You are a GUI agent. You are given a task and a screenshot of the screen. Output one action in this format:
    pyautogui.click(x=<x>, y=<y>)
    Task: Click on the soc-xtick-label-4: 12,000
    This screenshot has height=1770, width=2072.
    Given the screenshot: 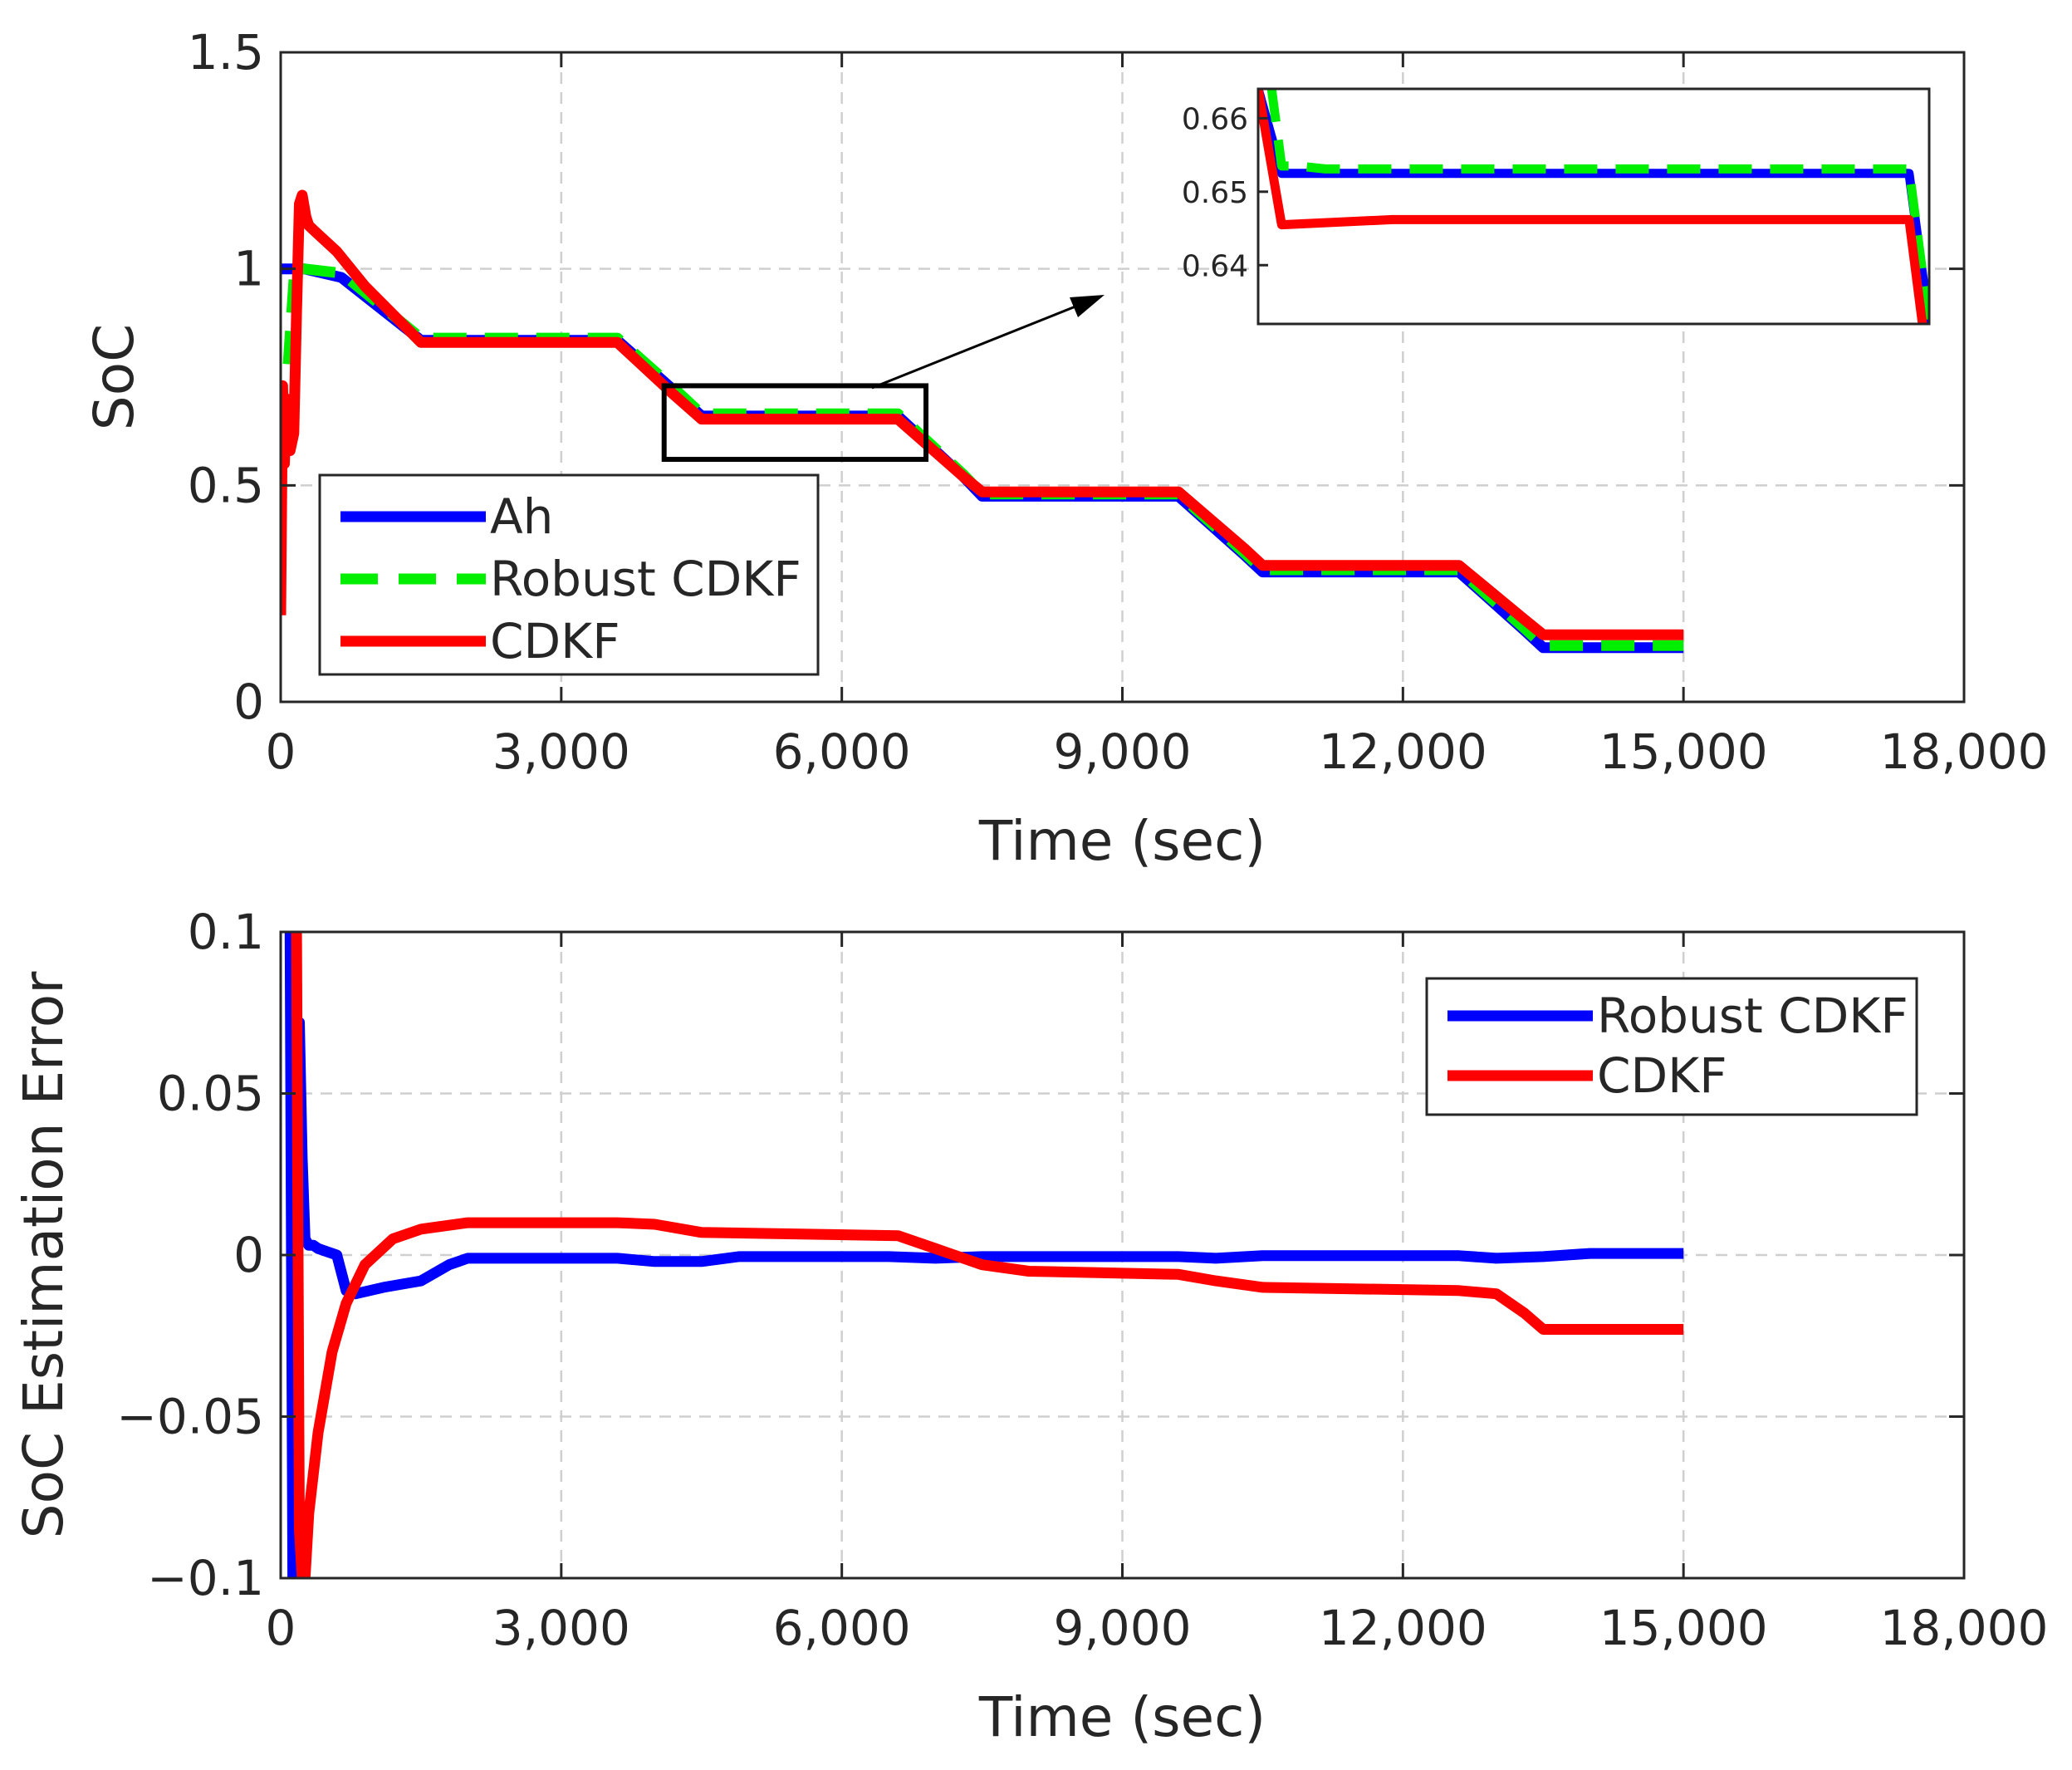 What is the action you would take?
    pyautogui.click(x=1403, y=751)
    